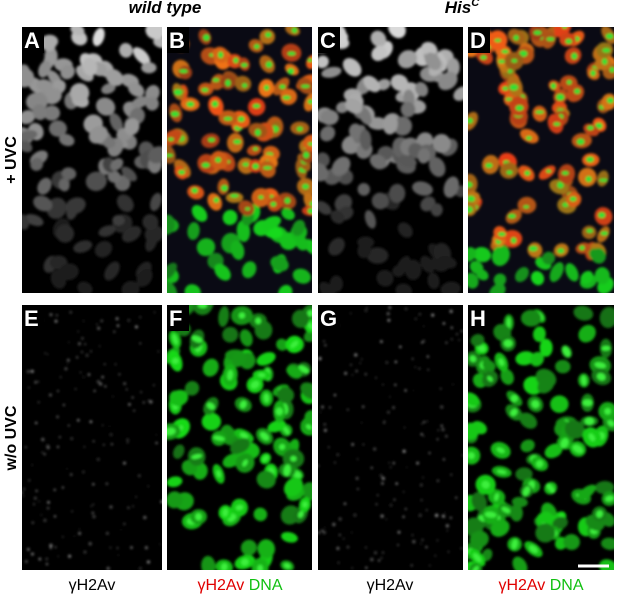 This screenshot has height=600, width=617. What do you see at coordinates (478, 318) in the screenshot?
I see `panel-letter: H` at bounding box center [478, 318].